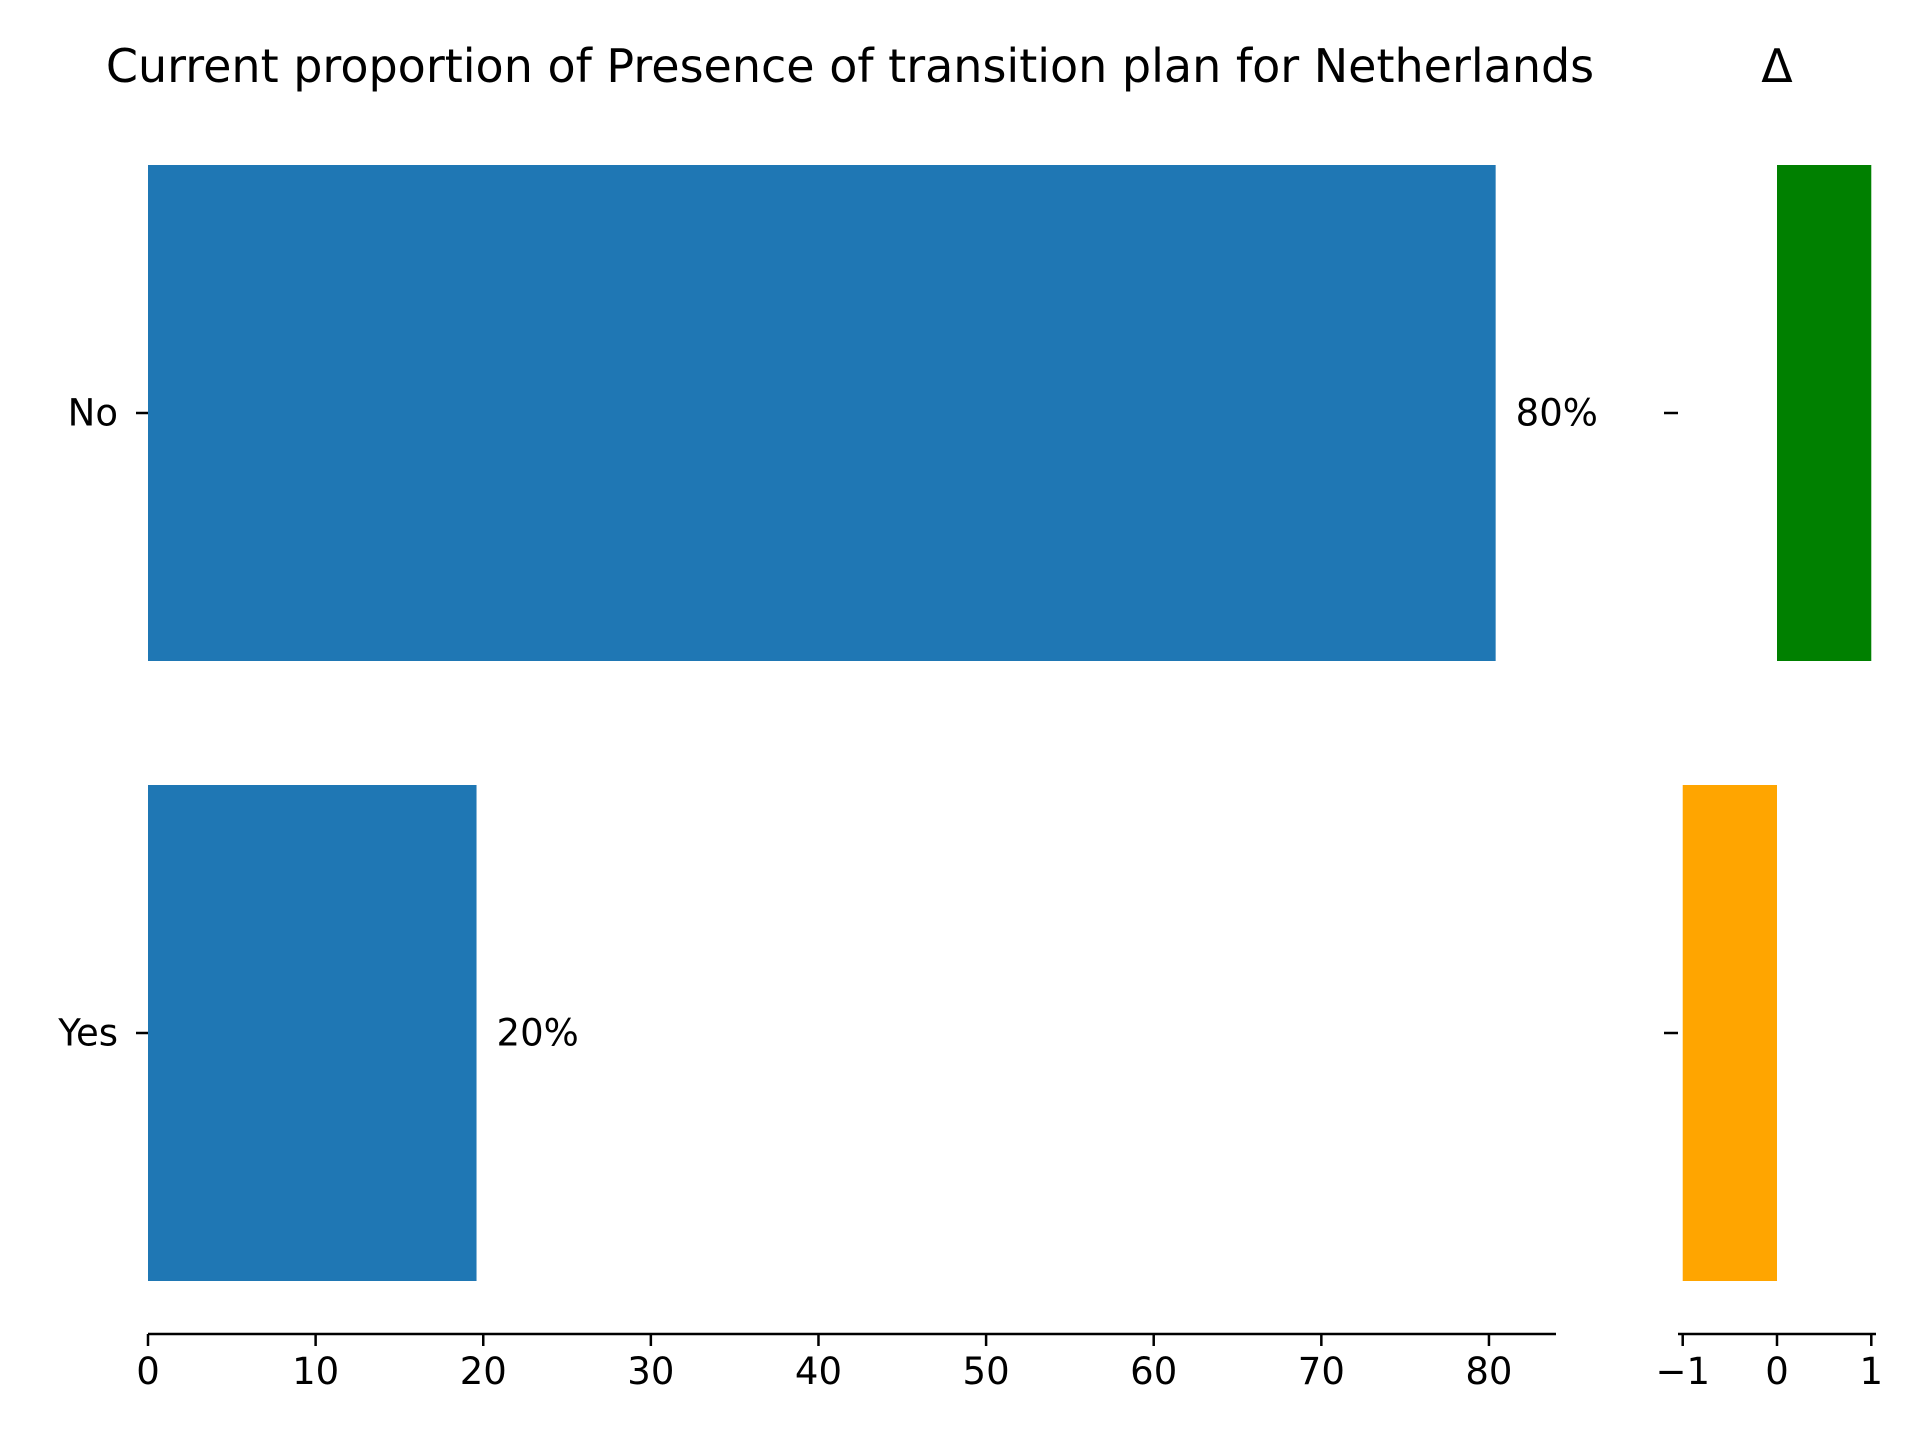 The height and width of the screenshot is (1440, 1920). Describe the element at coordinates (1557, 413) in the screenshot. I see `data-label-no: 80%` at that location.